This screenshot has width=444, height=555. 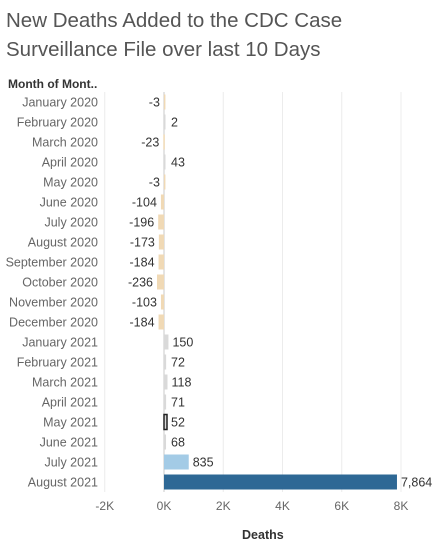 What do you see at coordinates (69, 203) in the screenshot?
I see `category-label: June 2020` at bounding box center [69, 203].